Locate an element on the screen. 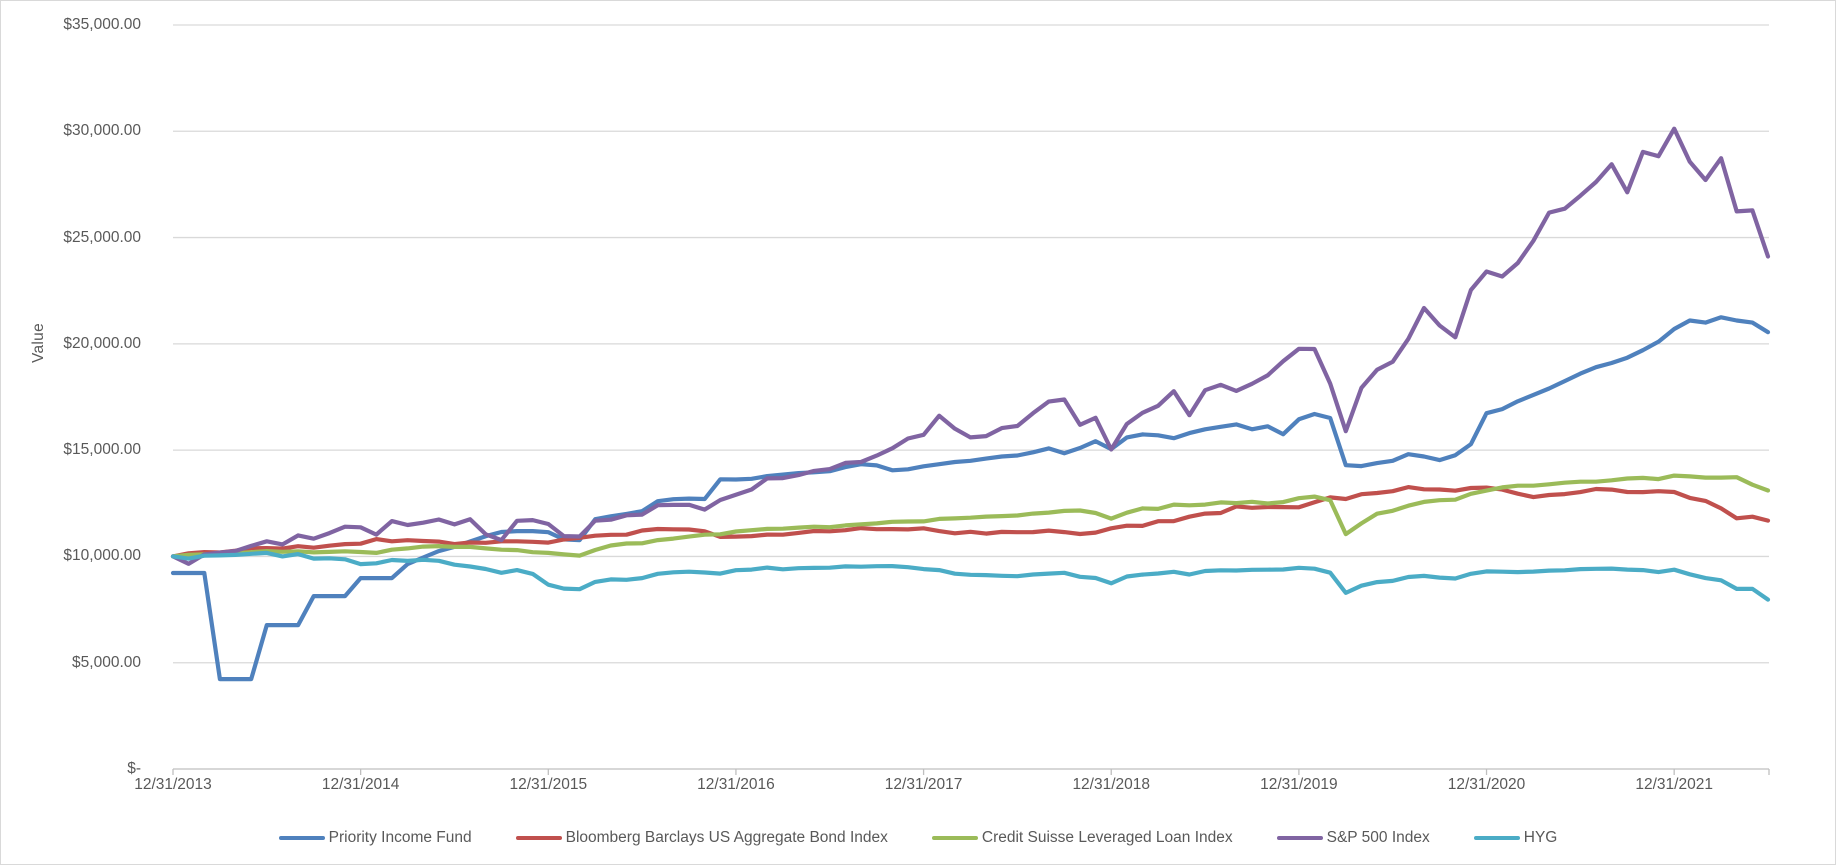 This screenshot has width=1836, height=865. y-tick-label: $15,000.00 is located at coordinates (102, 450).